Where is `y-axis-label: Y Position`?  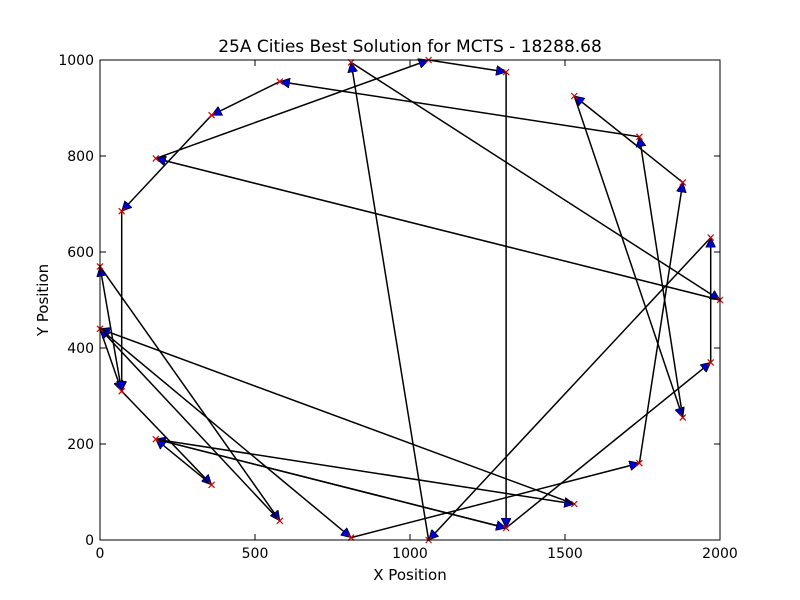 y-axis-label: Y Position is located at coordinates (43, 300).